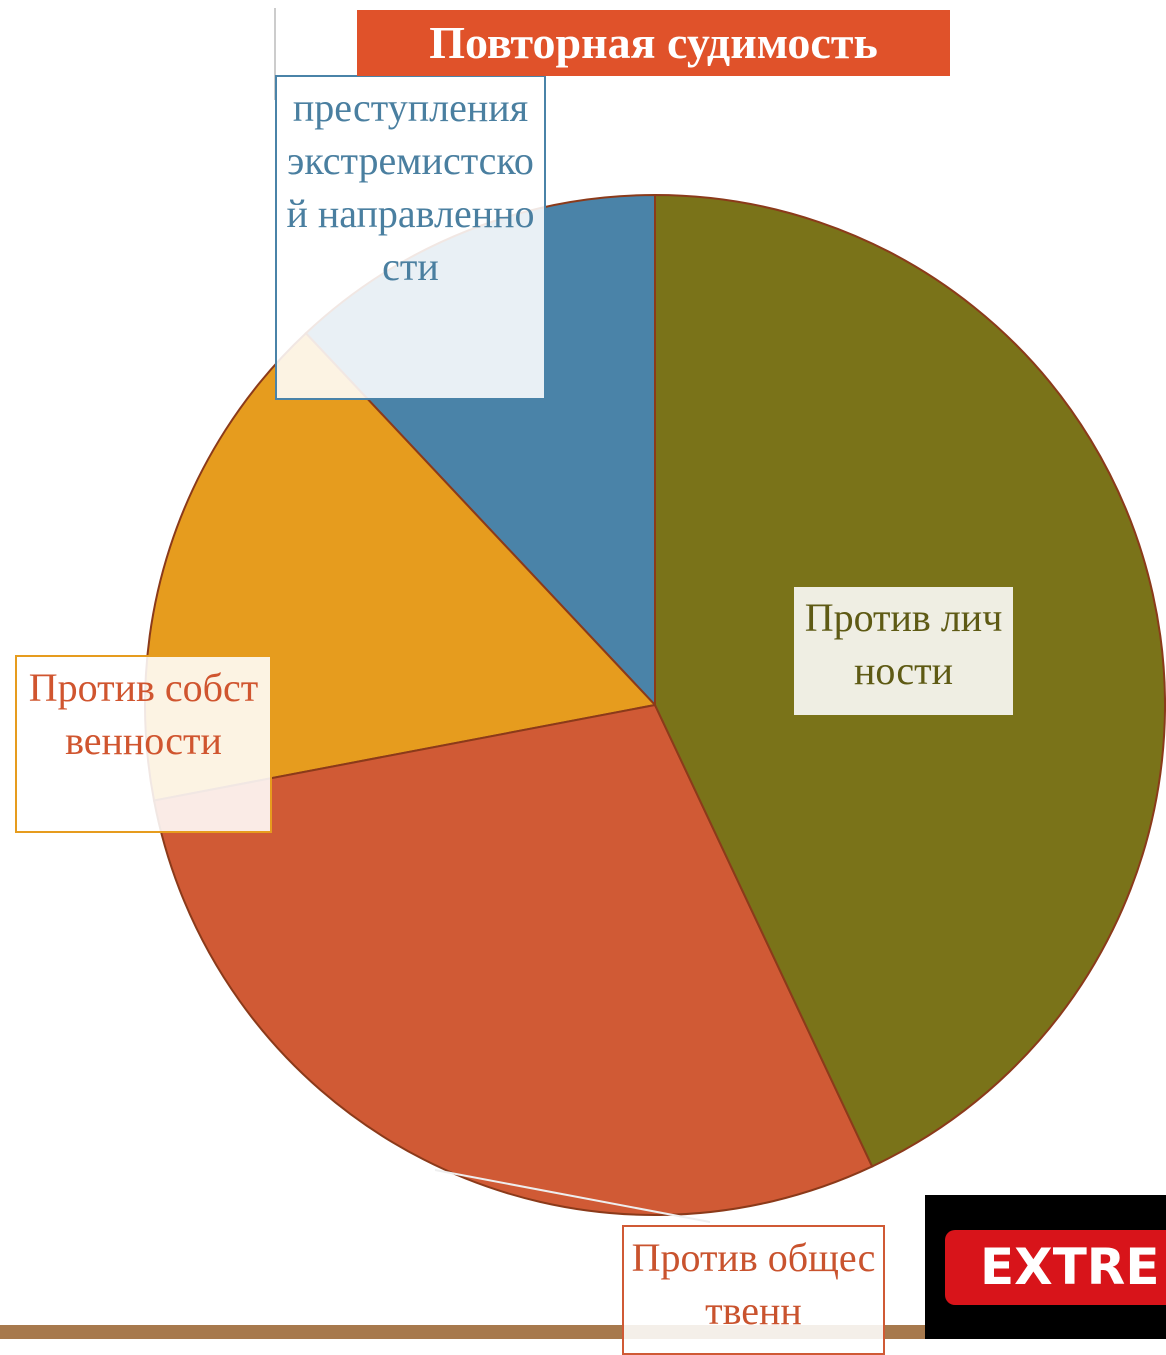  Describe the element at coordinates (753, 1290) in the screenshot. I see `slice-label: Против общественн` at that location.